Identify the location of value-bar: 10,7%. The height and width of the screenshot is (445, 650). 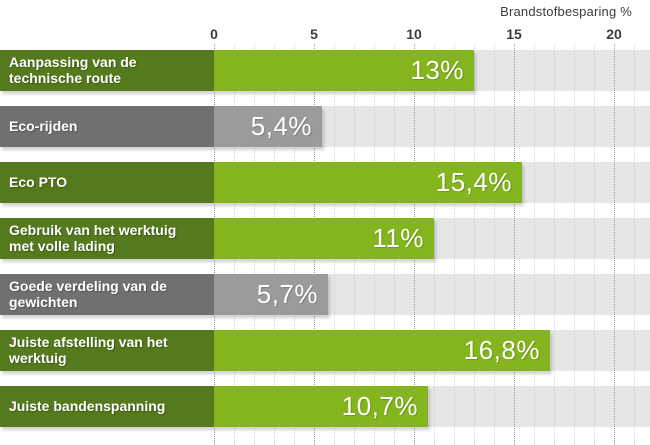
(321, 406).